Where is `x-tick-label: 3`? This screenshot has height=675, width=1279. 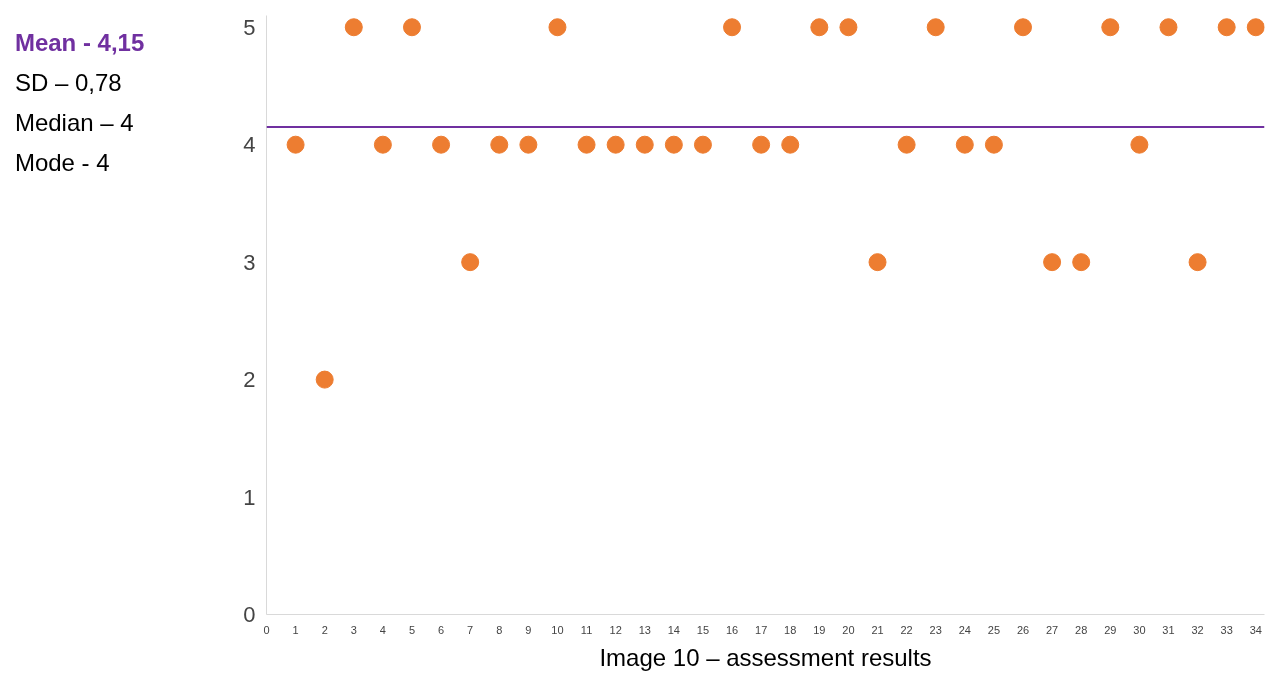 x-tick-label: 3 is located at coordinates (353, 629).